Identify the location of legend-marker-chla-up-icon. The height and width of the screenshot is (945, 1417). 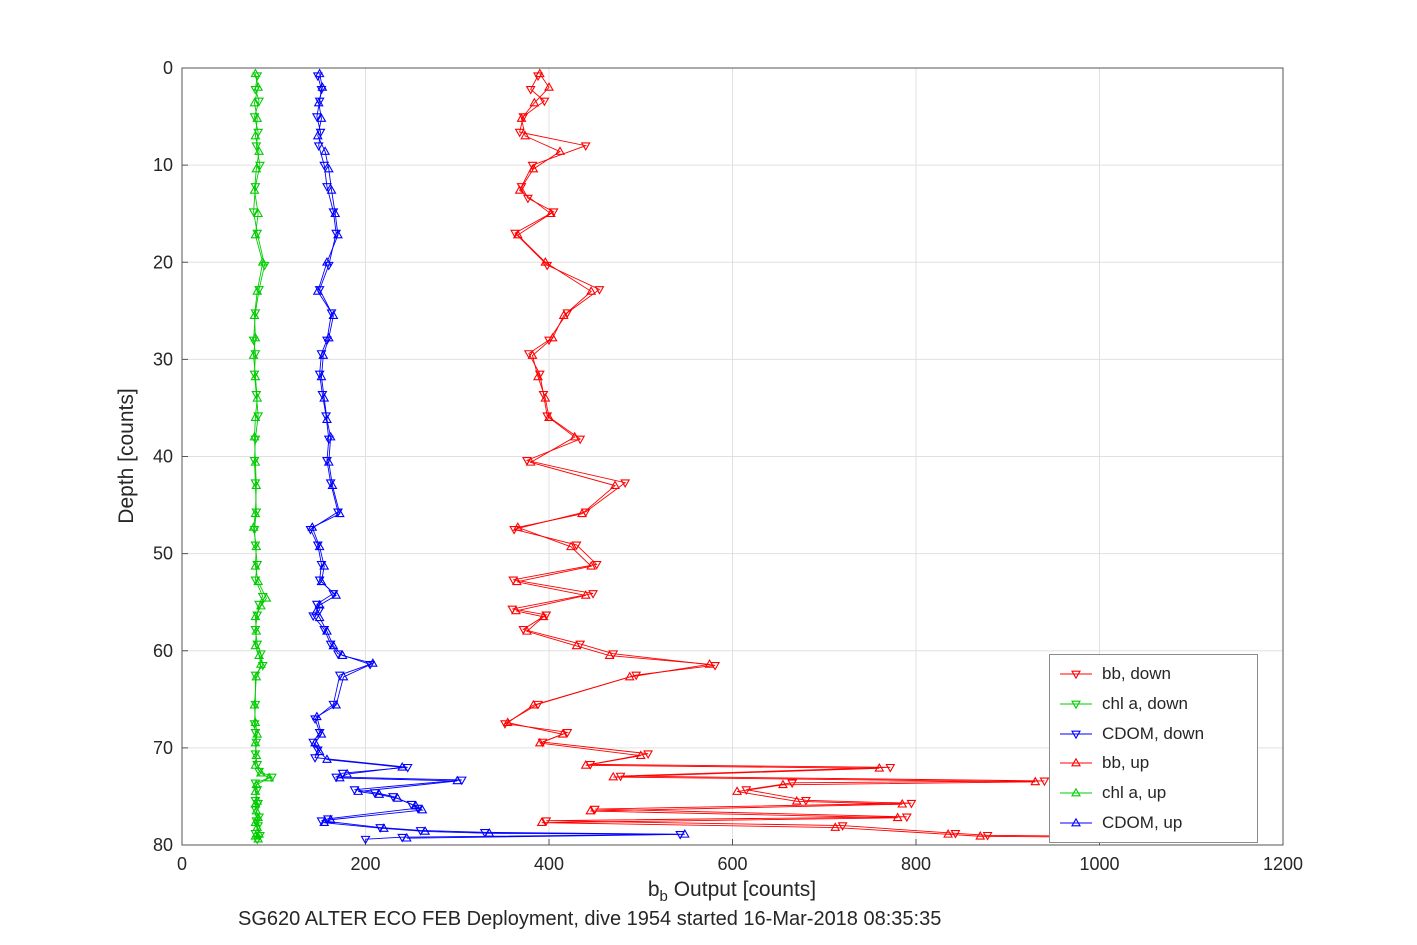
(1076, 792).